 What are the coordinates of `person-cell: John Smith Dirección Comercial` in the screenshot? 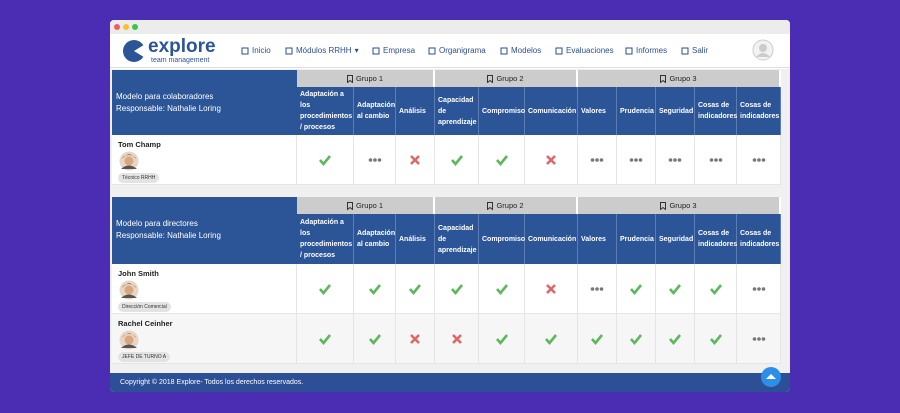 It's located at (204, 289).